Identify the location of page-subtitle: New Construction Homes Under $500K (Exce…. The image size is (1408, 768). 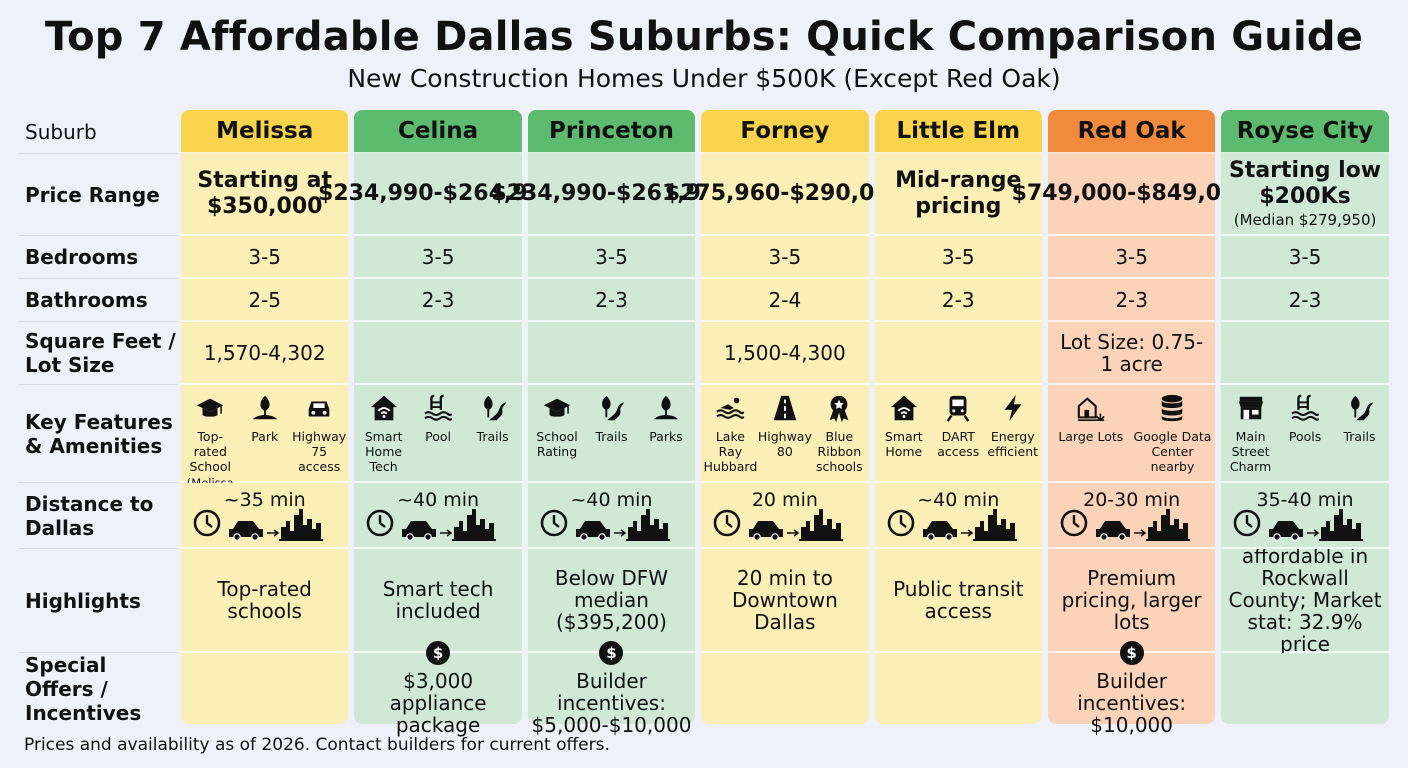
(704, 78).